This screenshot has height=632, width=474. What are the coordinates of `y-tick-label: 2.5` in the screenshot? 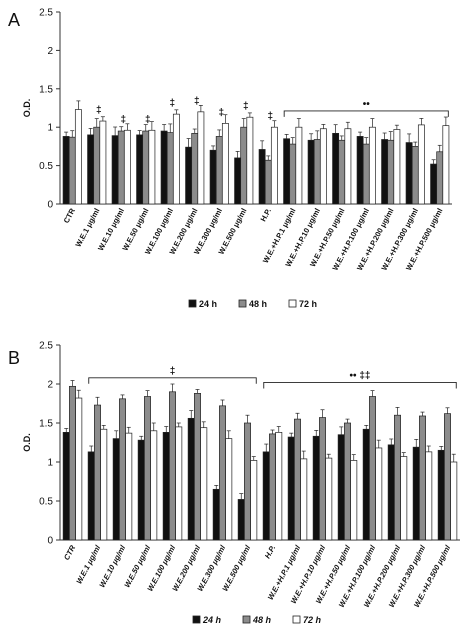 It's located at (46, 13).